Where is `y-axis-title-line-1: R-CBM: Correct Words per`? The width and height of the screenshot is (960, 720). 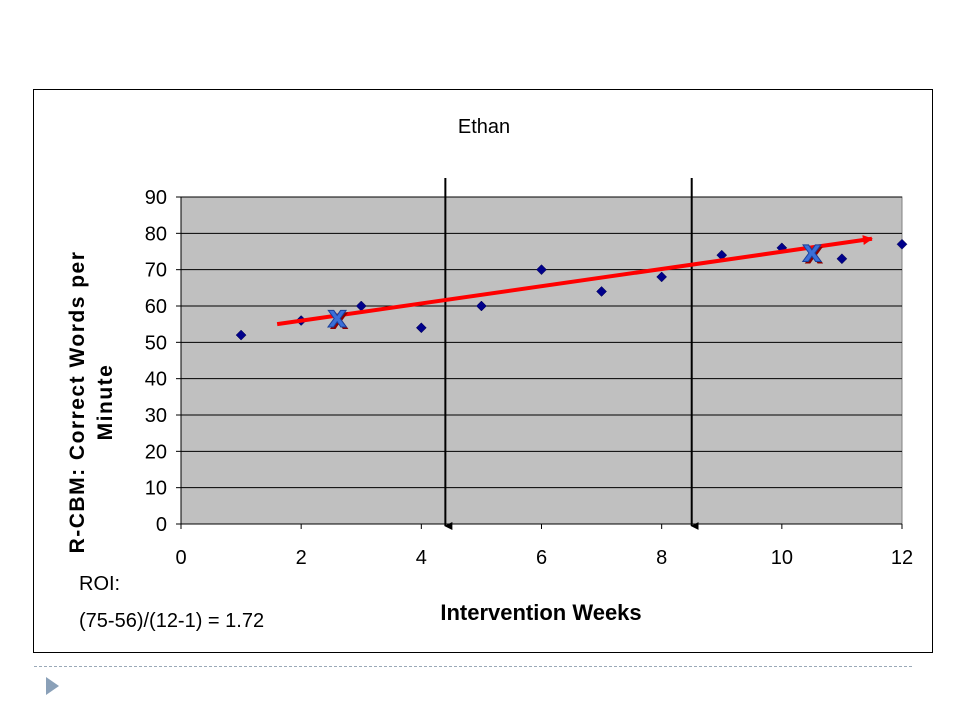
y-axis-title-line-1: R-CBM: Correct Words per is located at coordinates (77, 402).